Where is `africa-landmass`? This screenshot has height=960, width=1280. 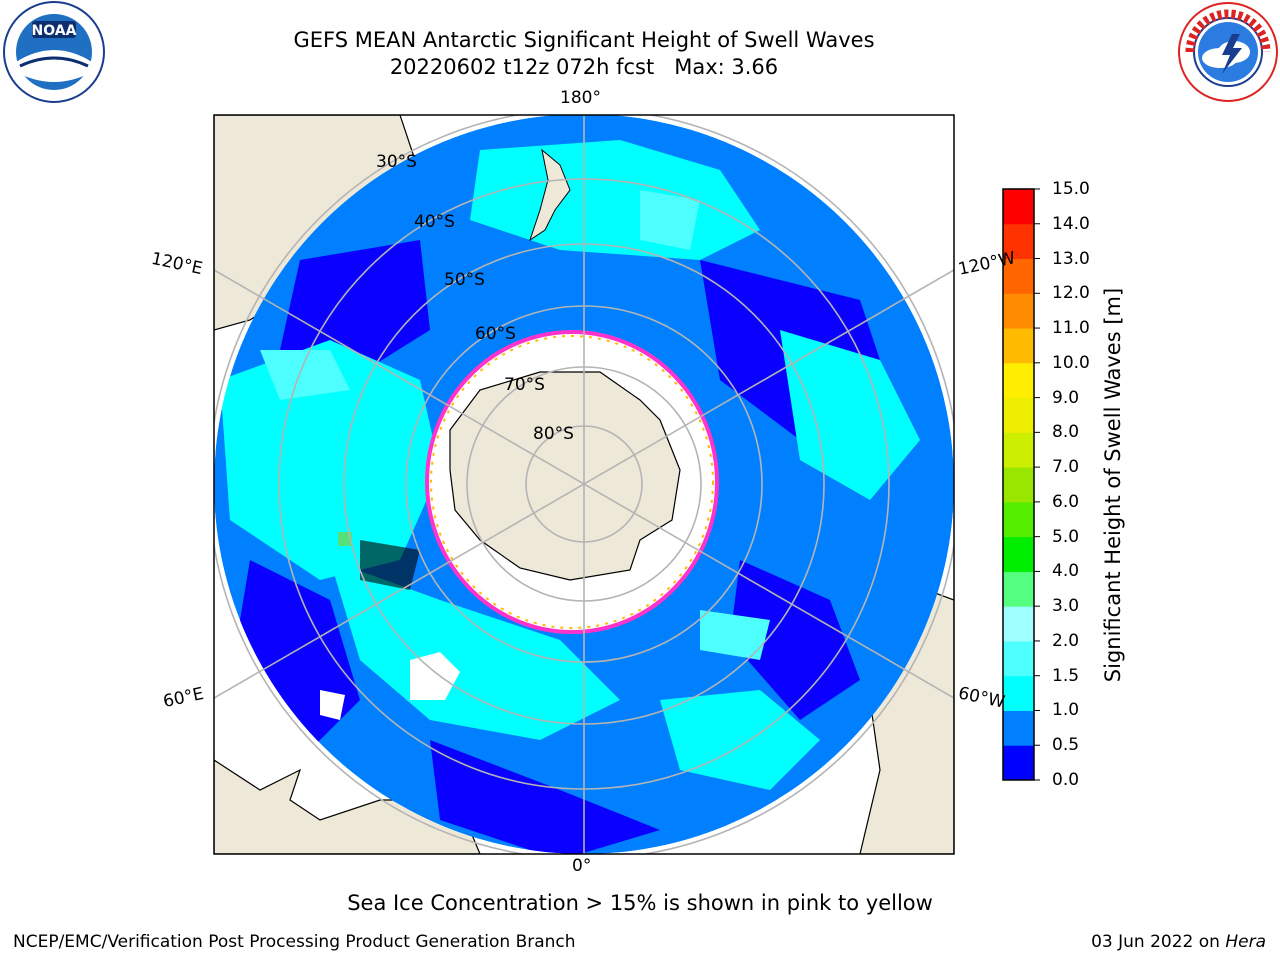
africa-landmass is located at coordinates (347, 806).